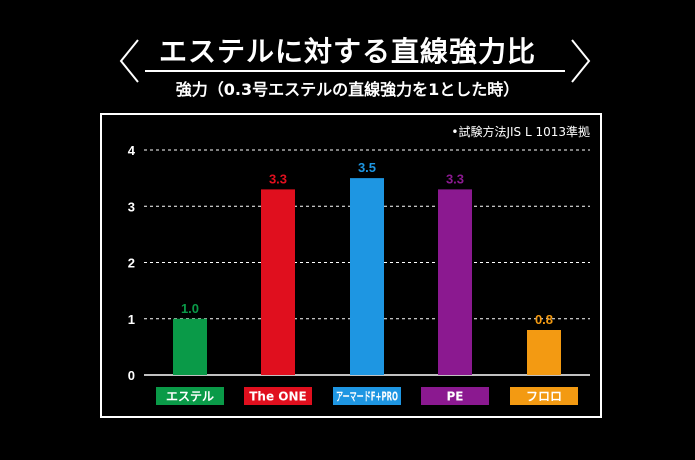  What do you see at coordinates (347, 89) in the screenshot?
I see `chart-subtitle: 強力（0.3号エステルの直線強力を1とした時）` at bounding box center [347, 89].